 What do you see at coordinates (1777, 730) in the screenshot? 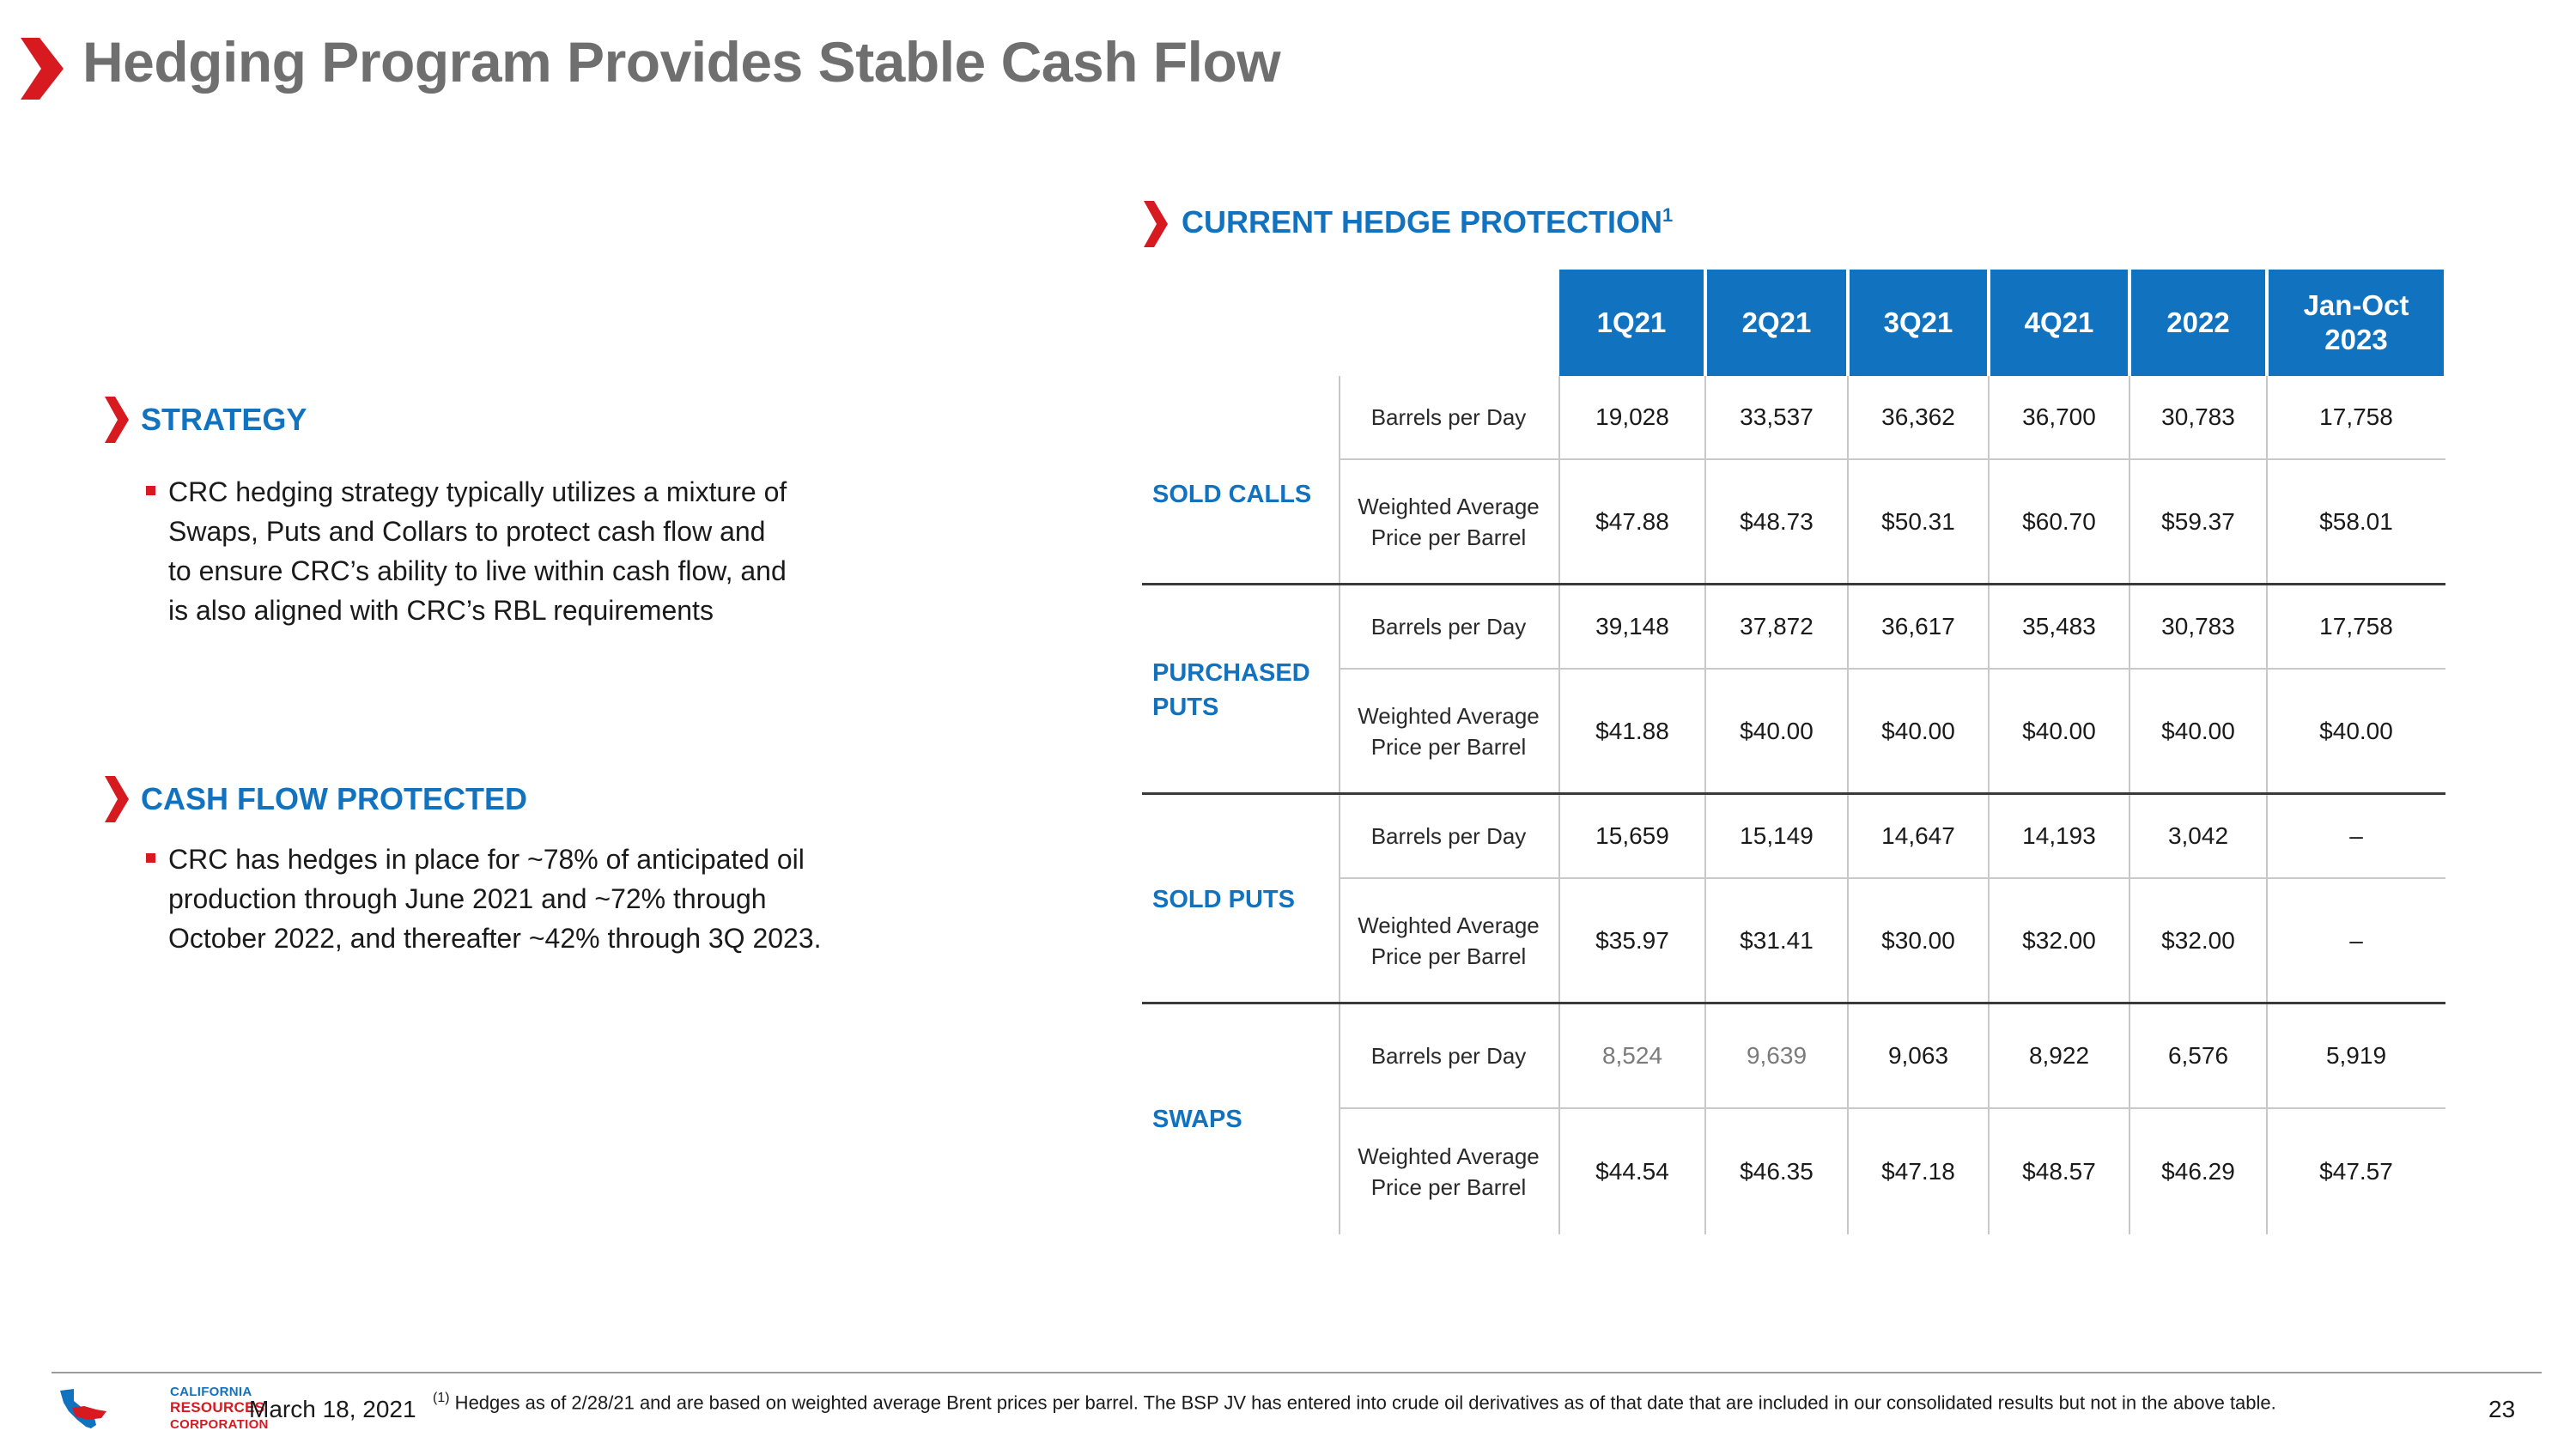
I see `purchased-puts-price-2q21: $40.00` at bounding box center [1777, 730].